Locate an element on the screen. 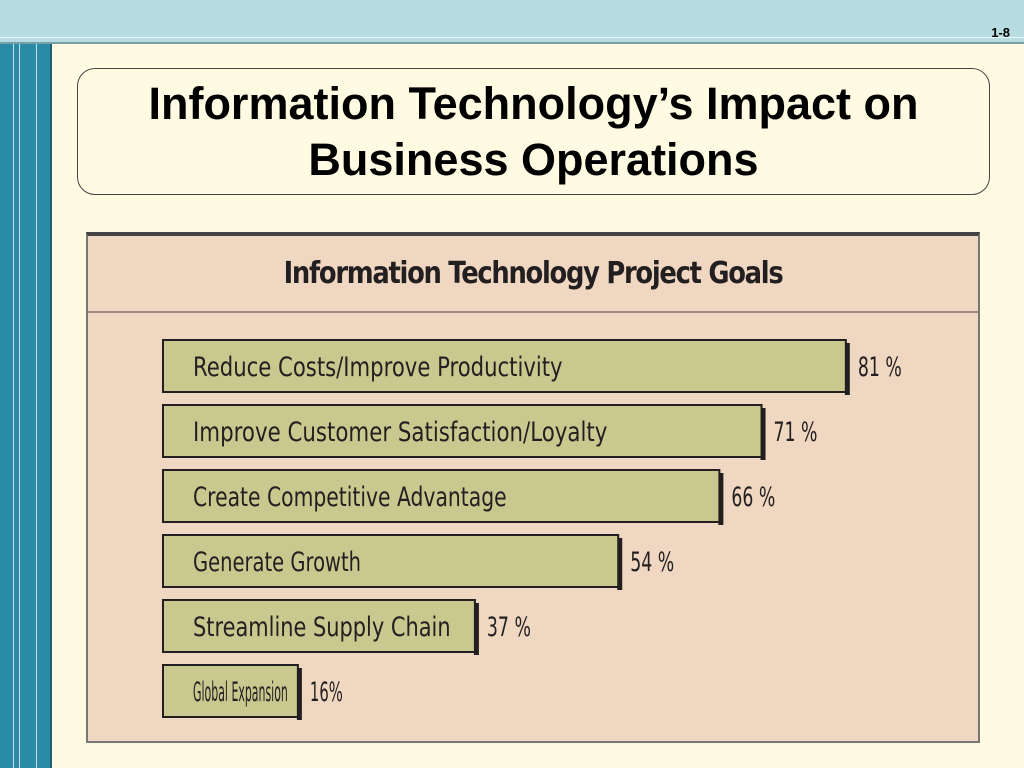 Image resolution: width=1024 pixels, height=768 pixels. bar-category-label: Streamline Supply Chain is located at coordinates (322, 627).